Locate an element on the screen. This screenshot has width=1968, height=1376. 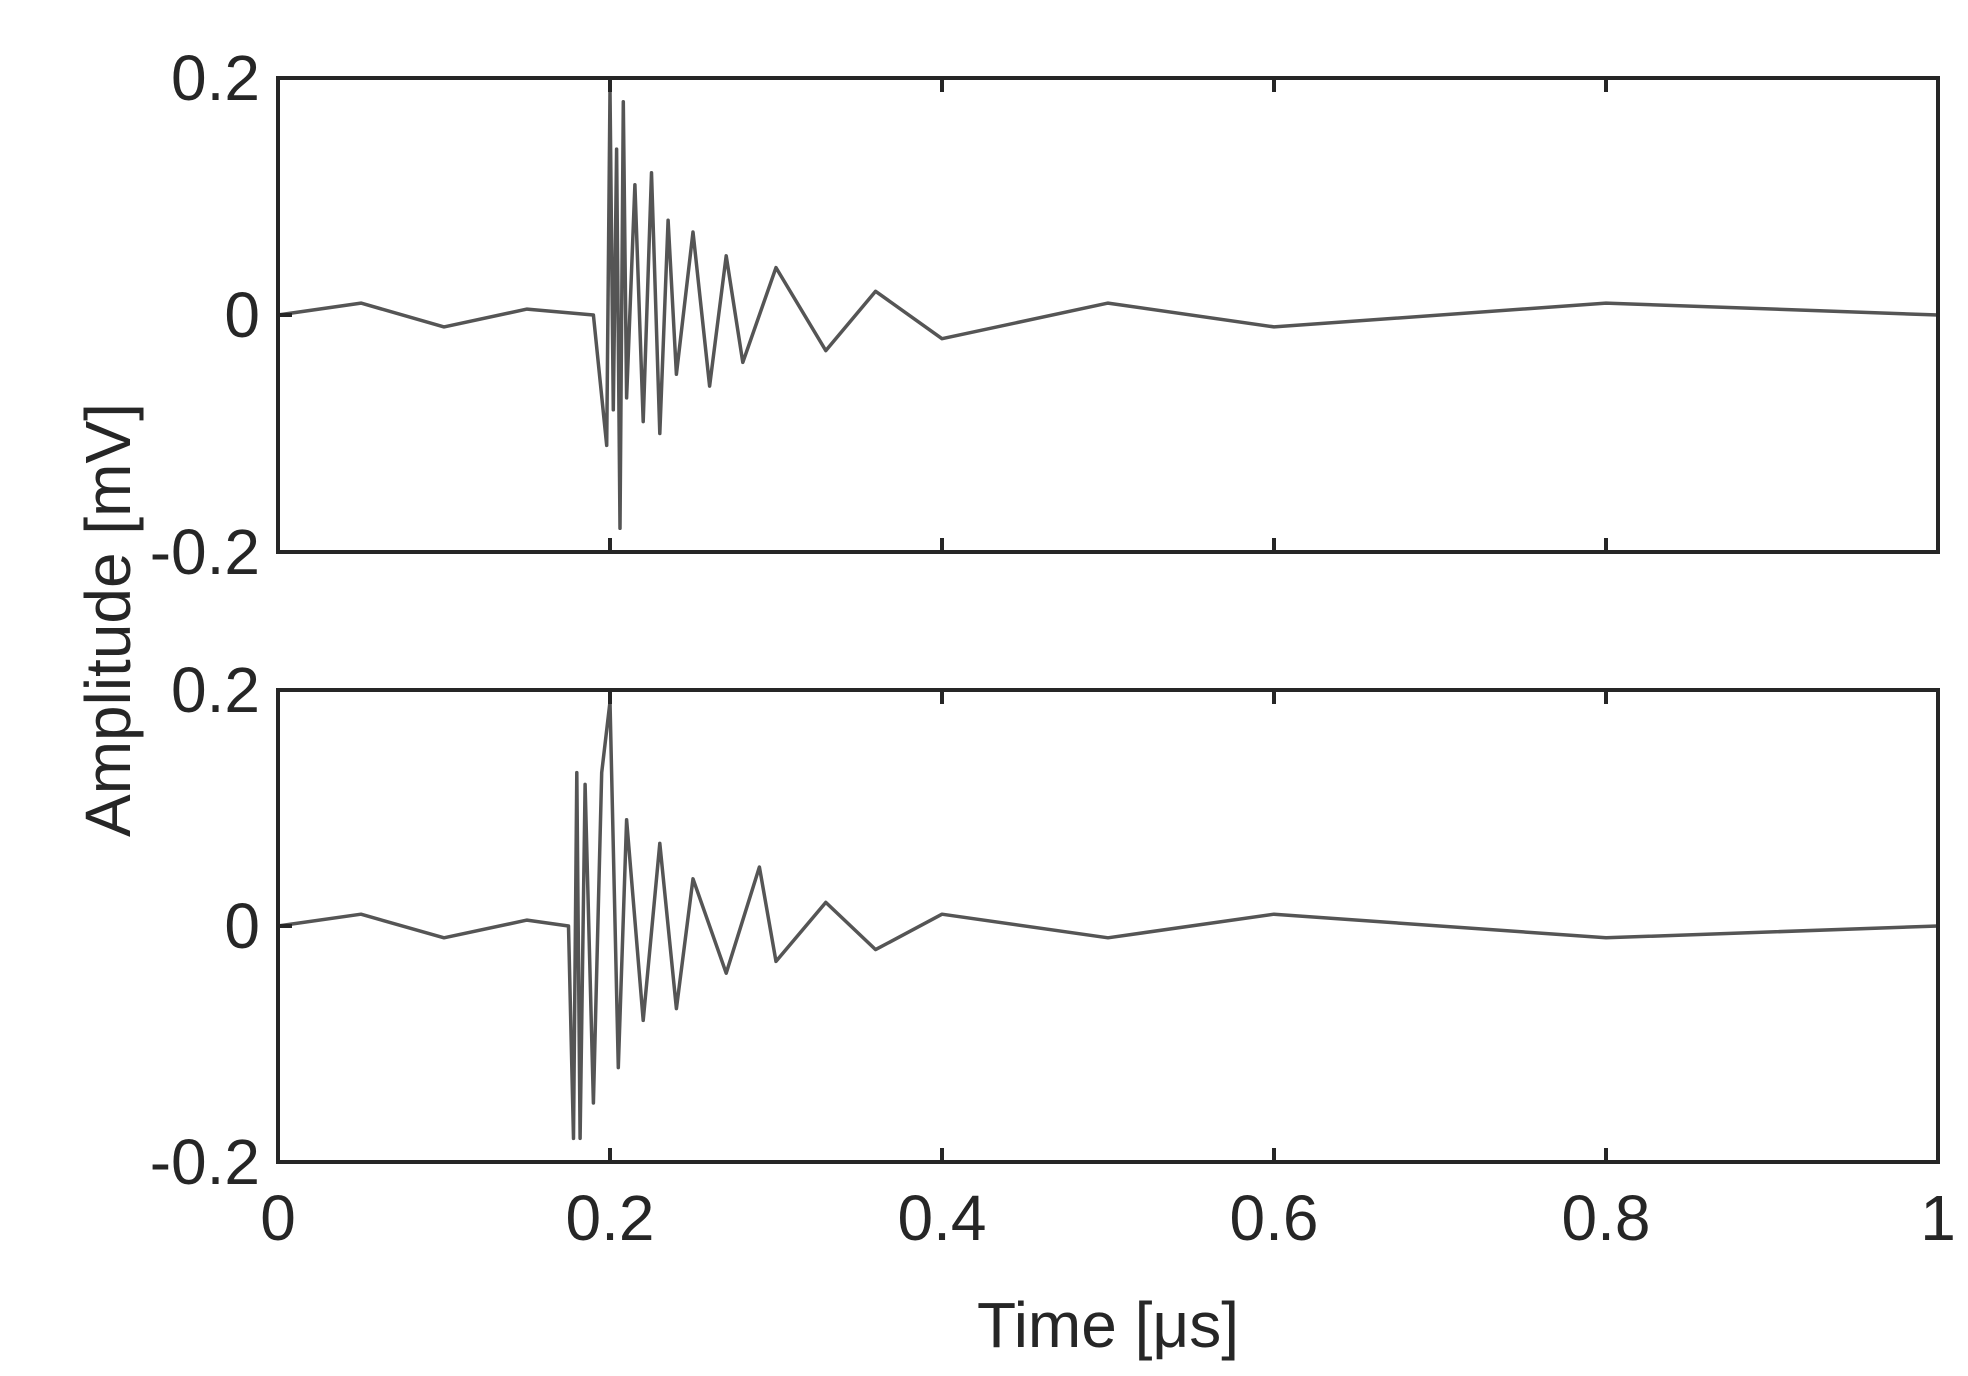
y-axis-label: Amplitude [mV] is located at coordinates (108, 620).